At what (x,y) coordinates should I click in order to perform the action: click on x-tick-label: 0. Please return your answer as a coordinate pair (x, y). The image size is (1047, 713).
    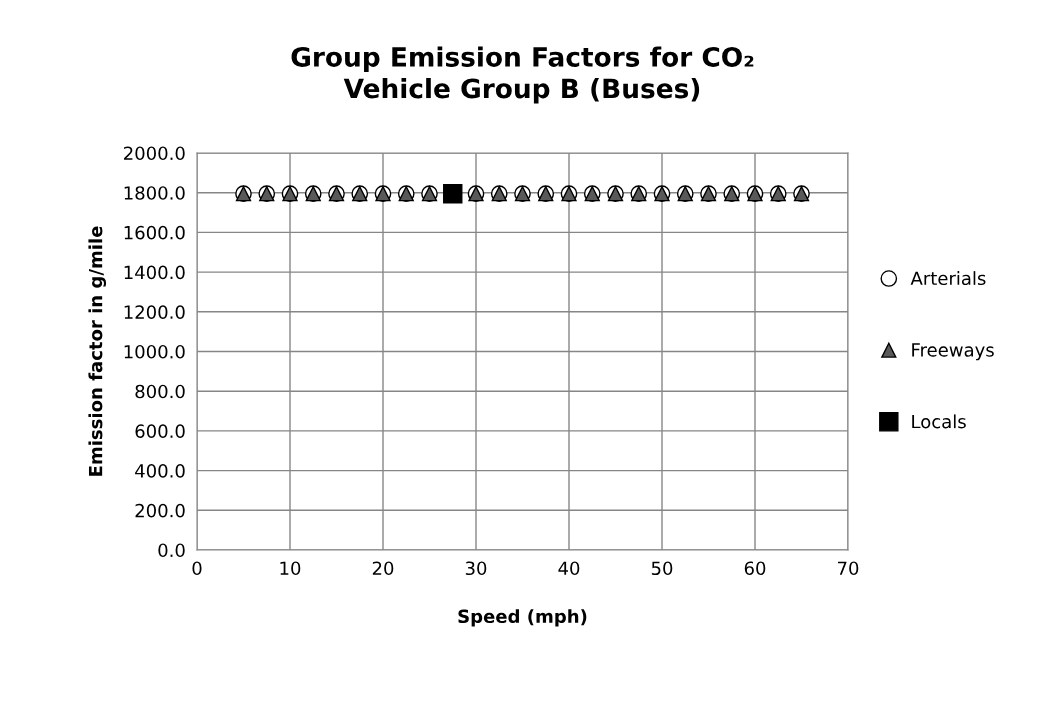
    Looking at the image, I should click on (197, 568).